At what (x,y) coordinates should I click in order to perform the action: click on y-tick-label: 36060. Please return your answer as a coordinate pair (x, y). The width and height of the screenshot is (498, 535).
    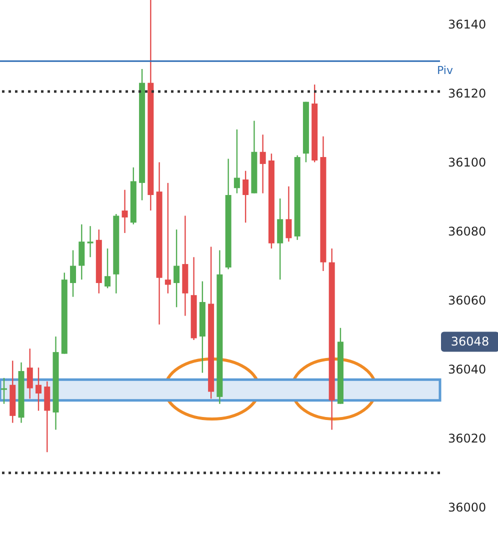
    Looking at the image, I should click on (467, 301).